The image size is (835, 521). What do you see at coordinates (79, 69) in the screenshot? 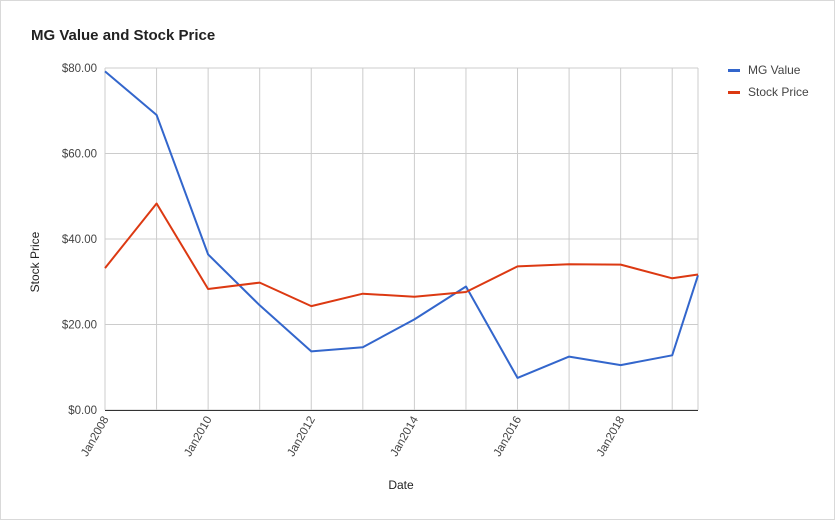
I see `y-tick-label: $80.00` at bounding box center [79, 69].